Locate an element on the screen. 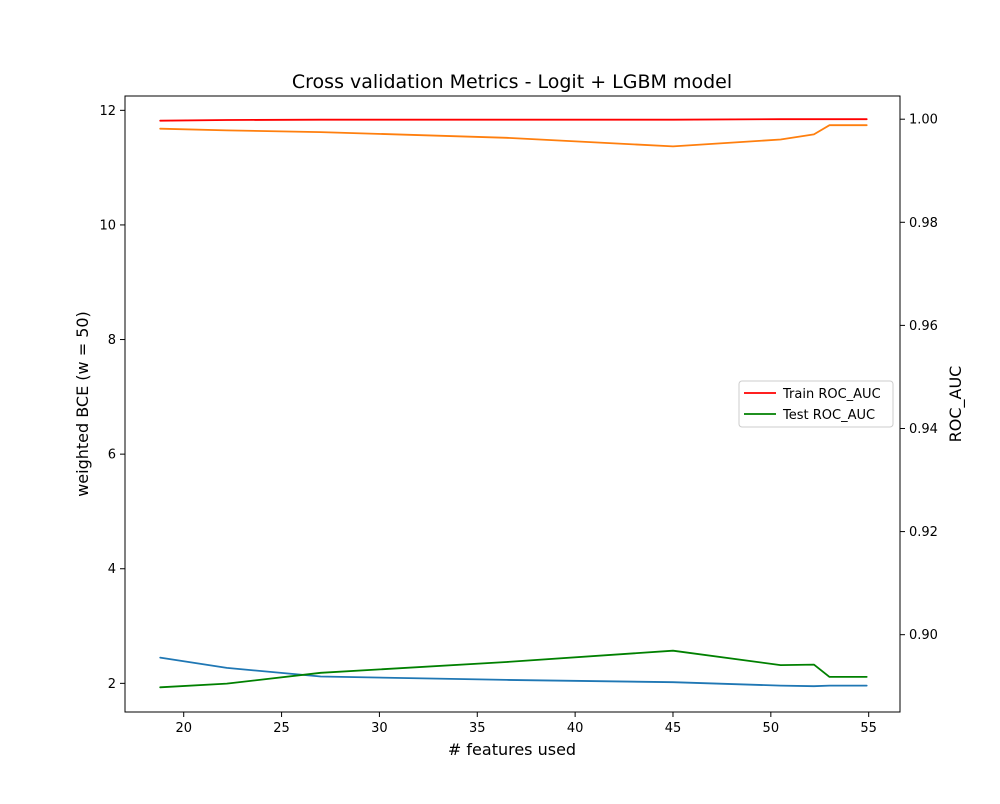 This screenshot has height=804, width=1000. x-tick-label: 20 is located at coordinates (183, 728).